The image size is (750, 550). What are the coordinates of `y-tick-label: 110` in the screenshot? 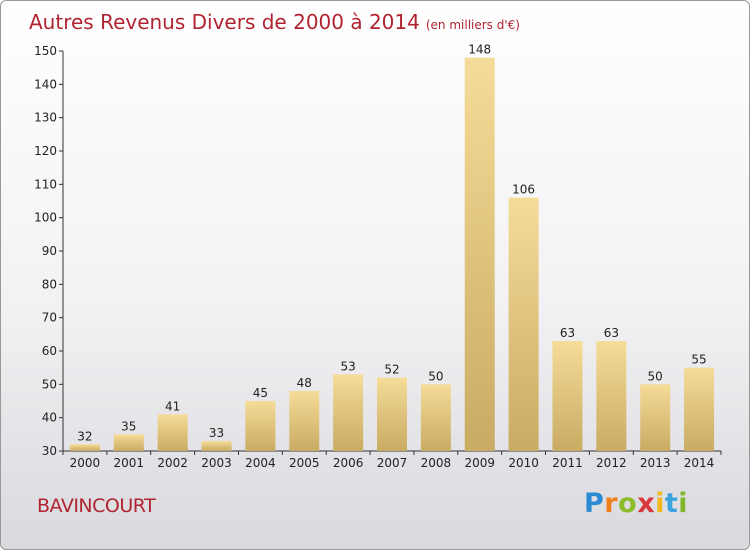 It's located at (45, 184).